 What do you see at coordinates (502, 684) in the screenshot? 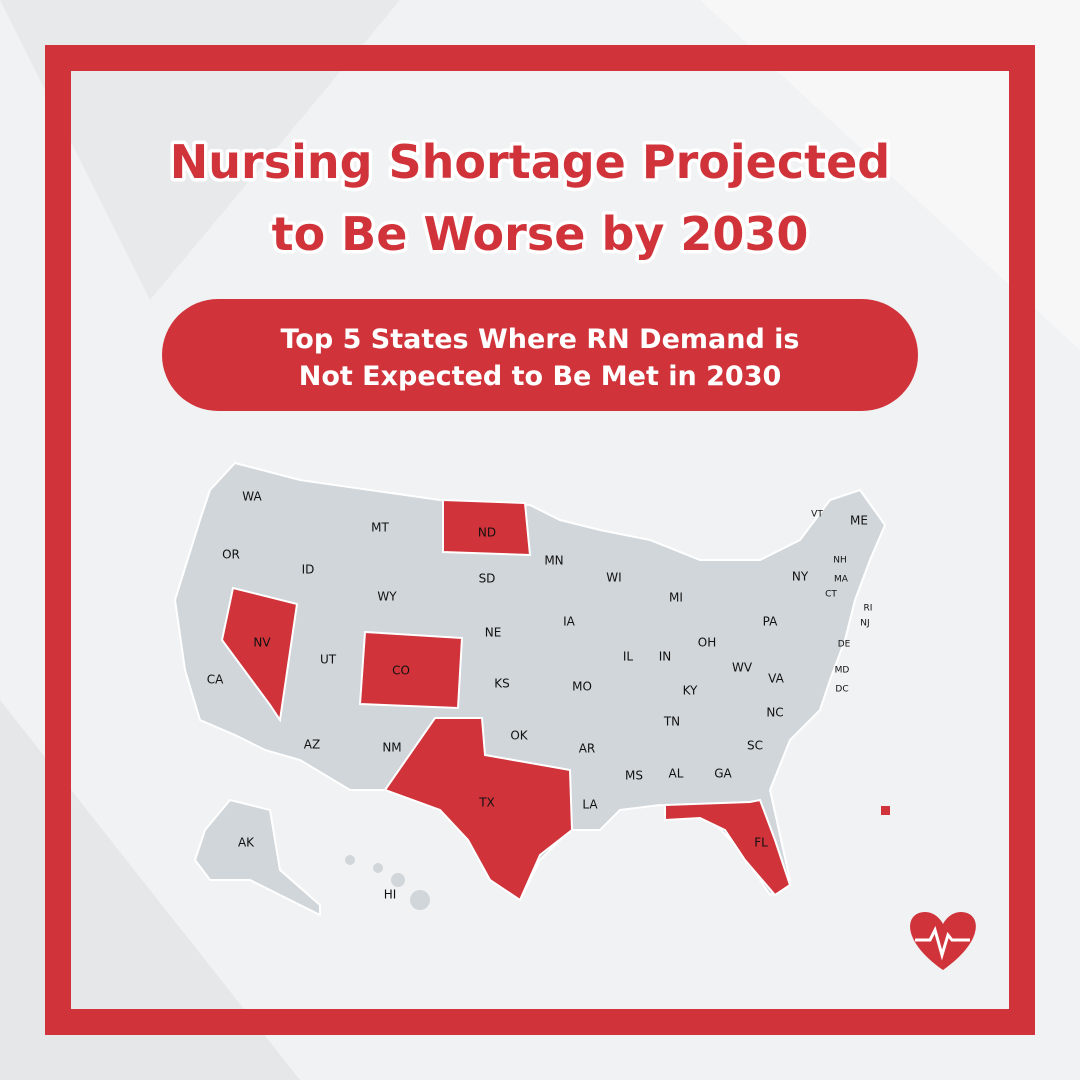
I see `state-label: KS` at bounding box center [502, 684].